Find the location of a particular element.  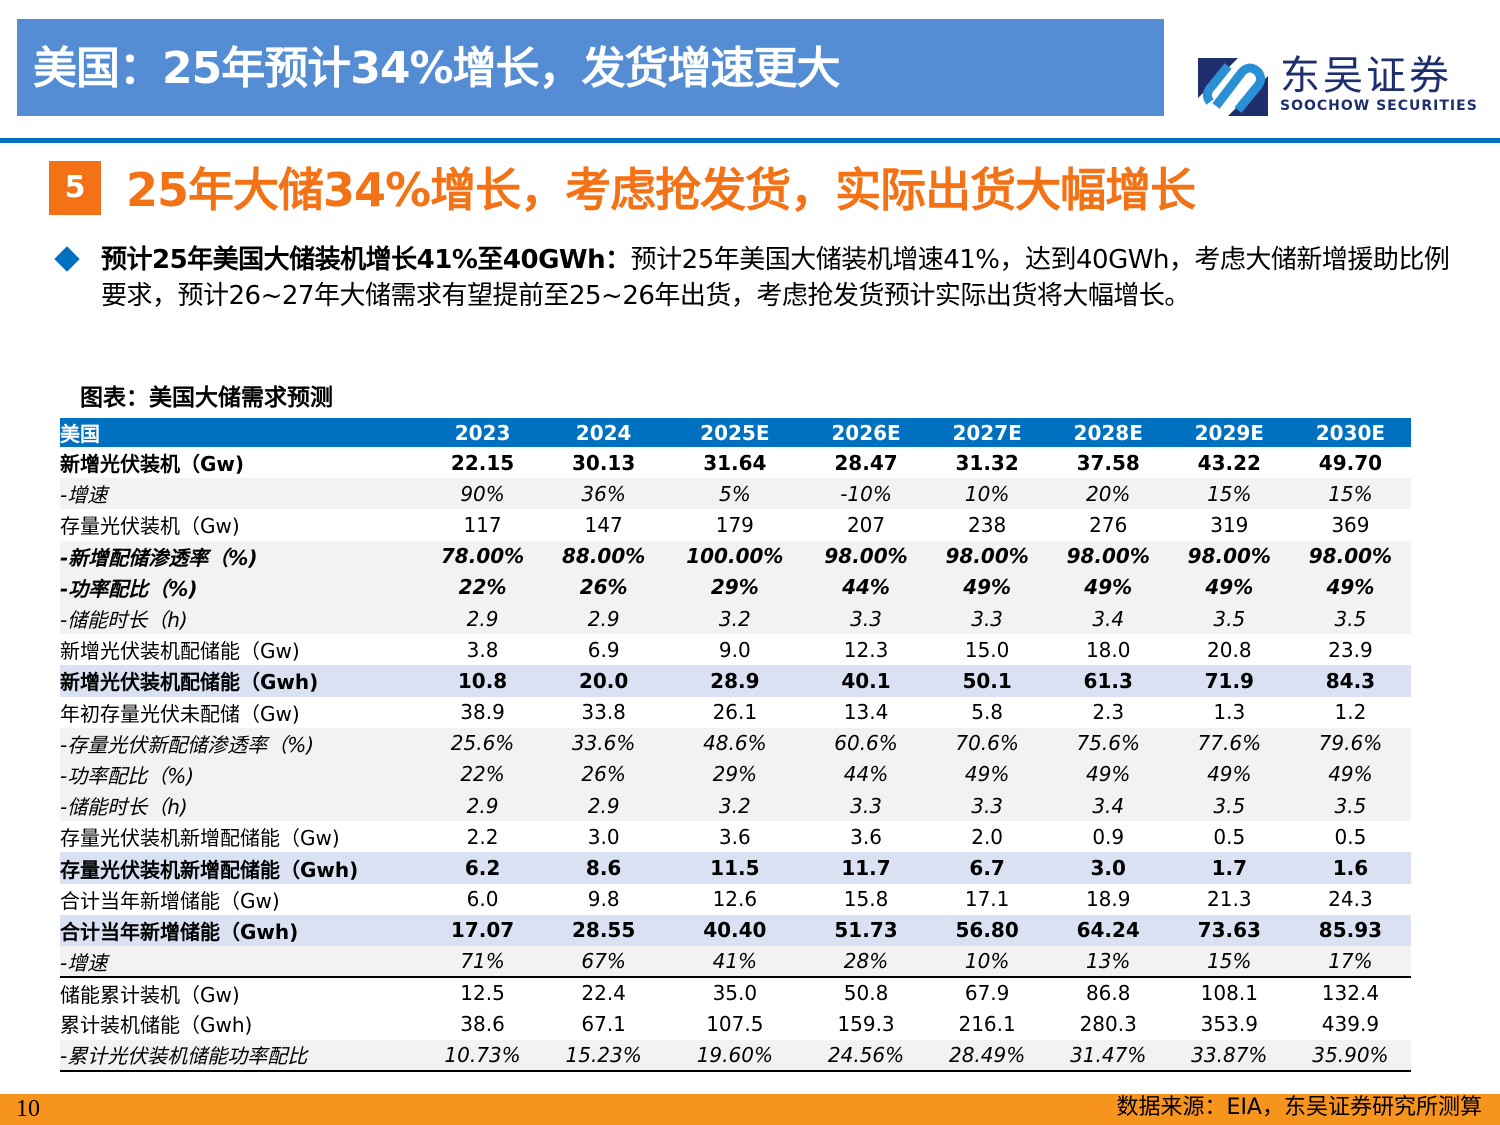

table-cell: 70.6% is located at coordinates (987, 743).